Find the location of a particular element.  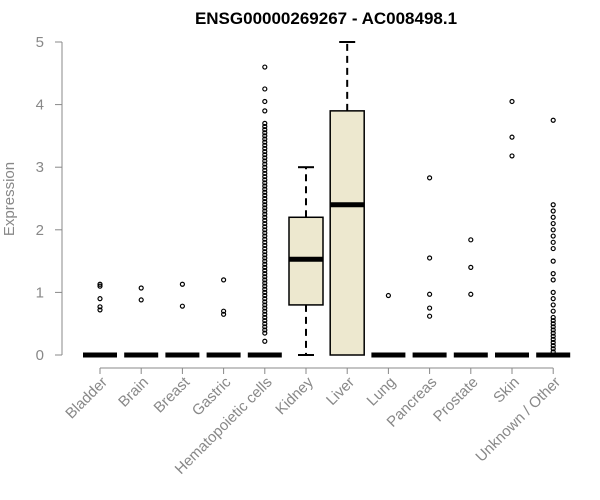

box-unknown-other is located at coordinates (553, 237).